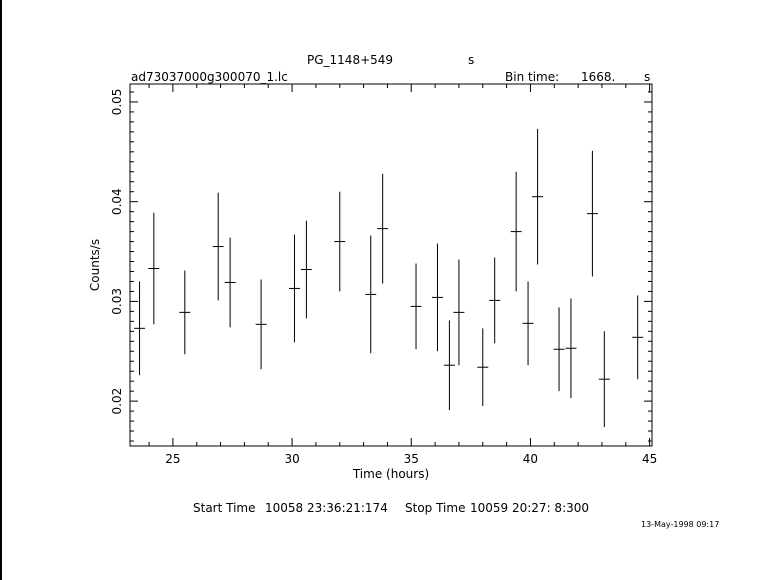 The image size is (781, 580). Describe the element at coordinates (649, 459) in the screenshot. I see `x-tick-label: 45` at that location.